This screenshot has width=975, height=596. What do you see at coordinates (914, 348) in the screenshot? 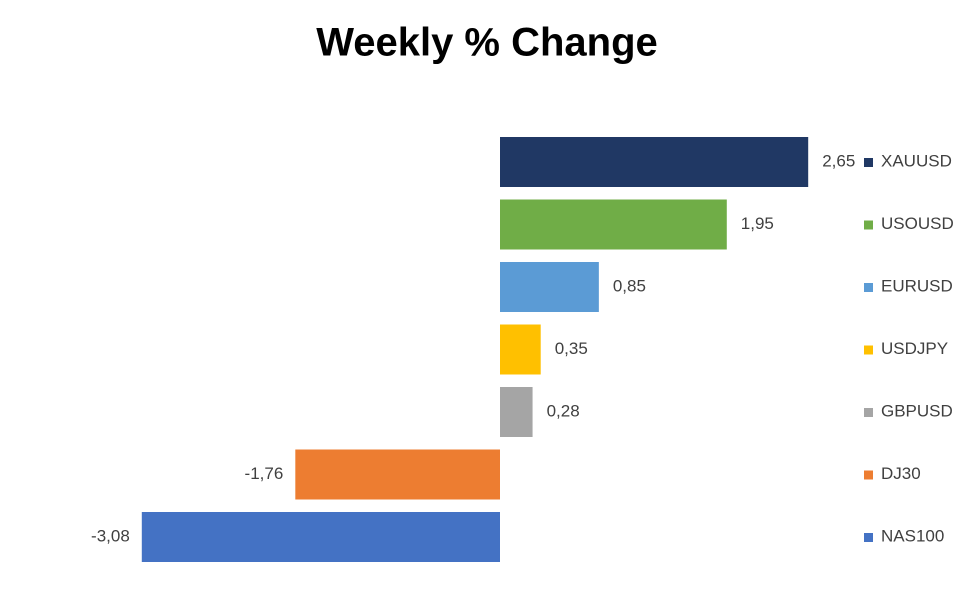
I see `legend-label: USDJPY` at bounding box center [914, 348].